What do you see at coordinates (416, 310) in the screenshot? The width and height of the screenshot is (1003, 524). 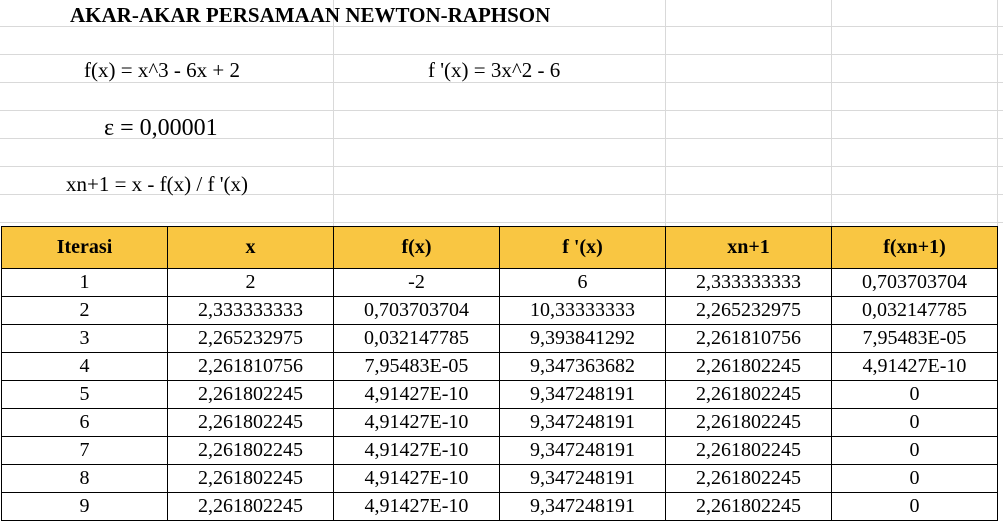 I see `cell-fx: 0,703703704` at bounding box center [416, 310].